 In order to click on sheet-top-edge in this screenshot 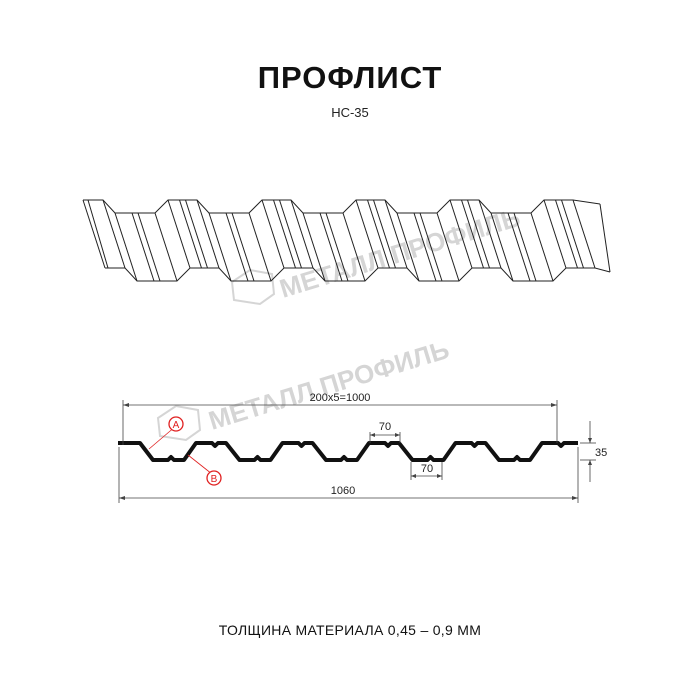, I will do `click(342, 206)`.